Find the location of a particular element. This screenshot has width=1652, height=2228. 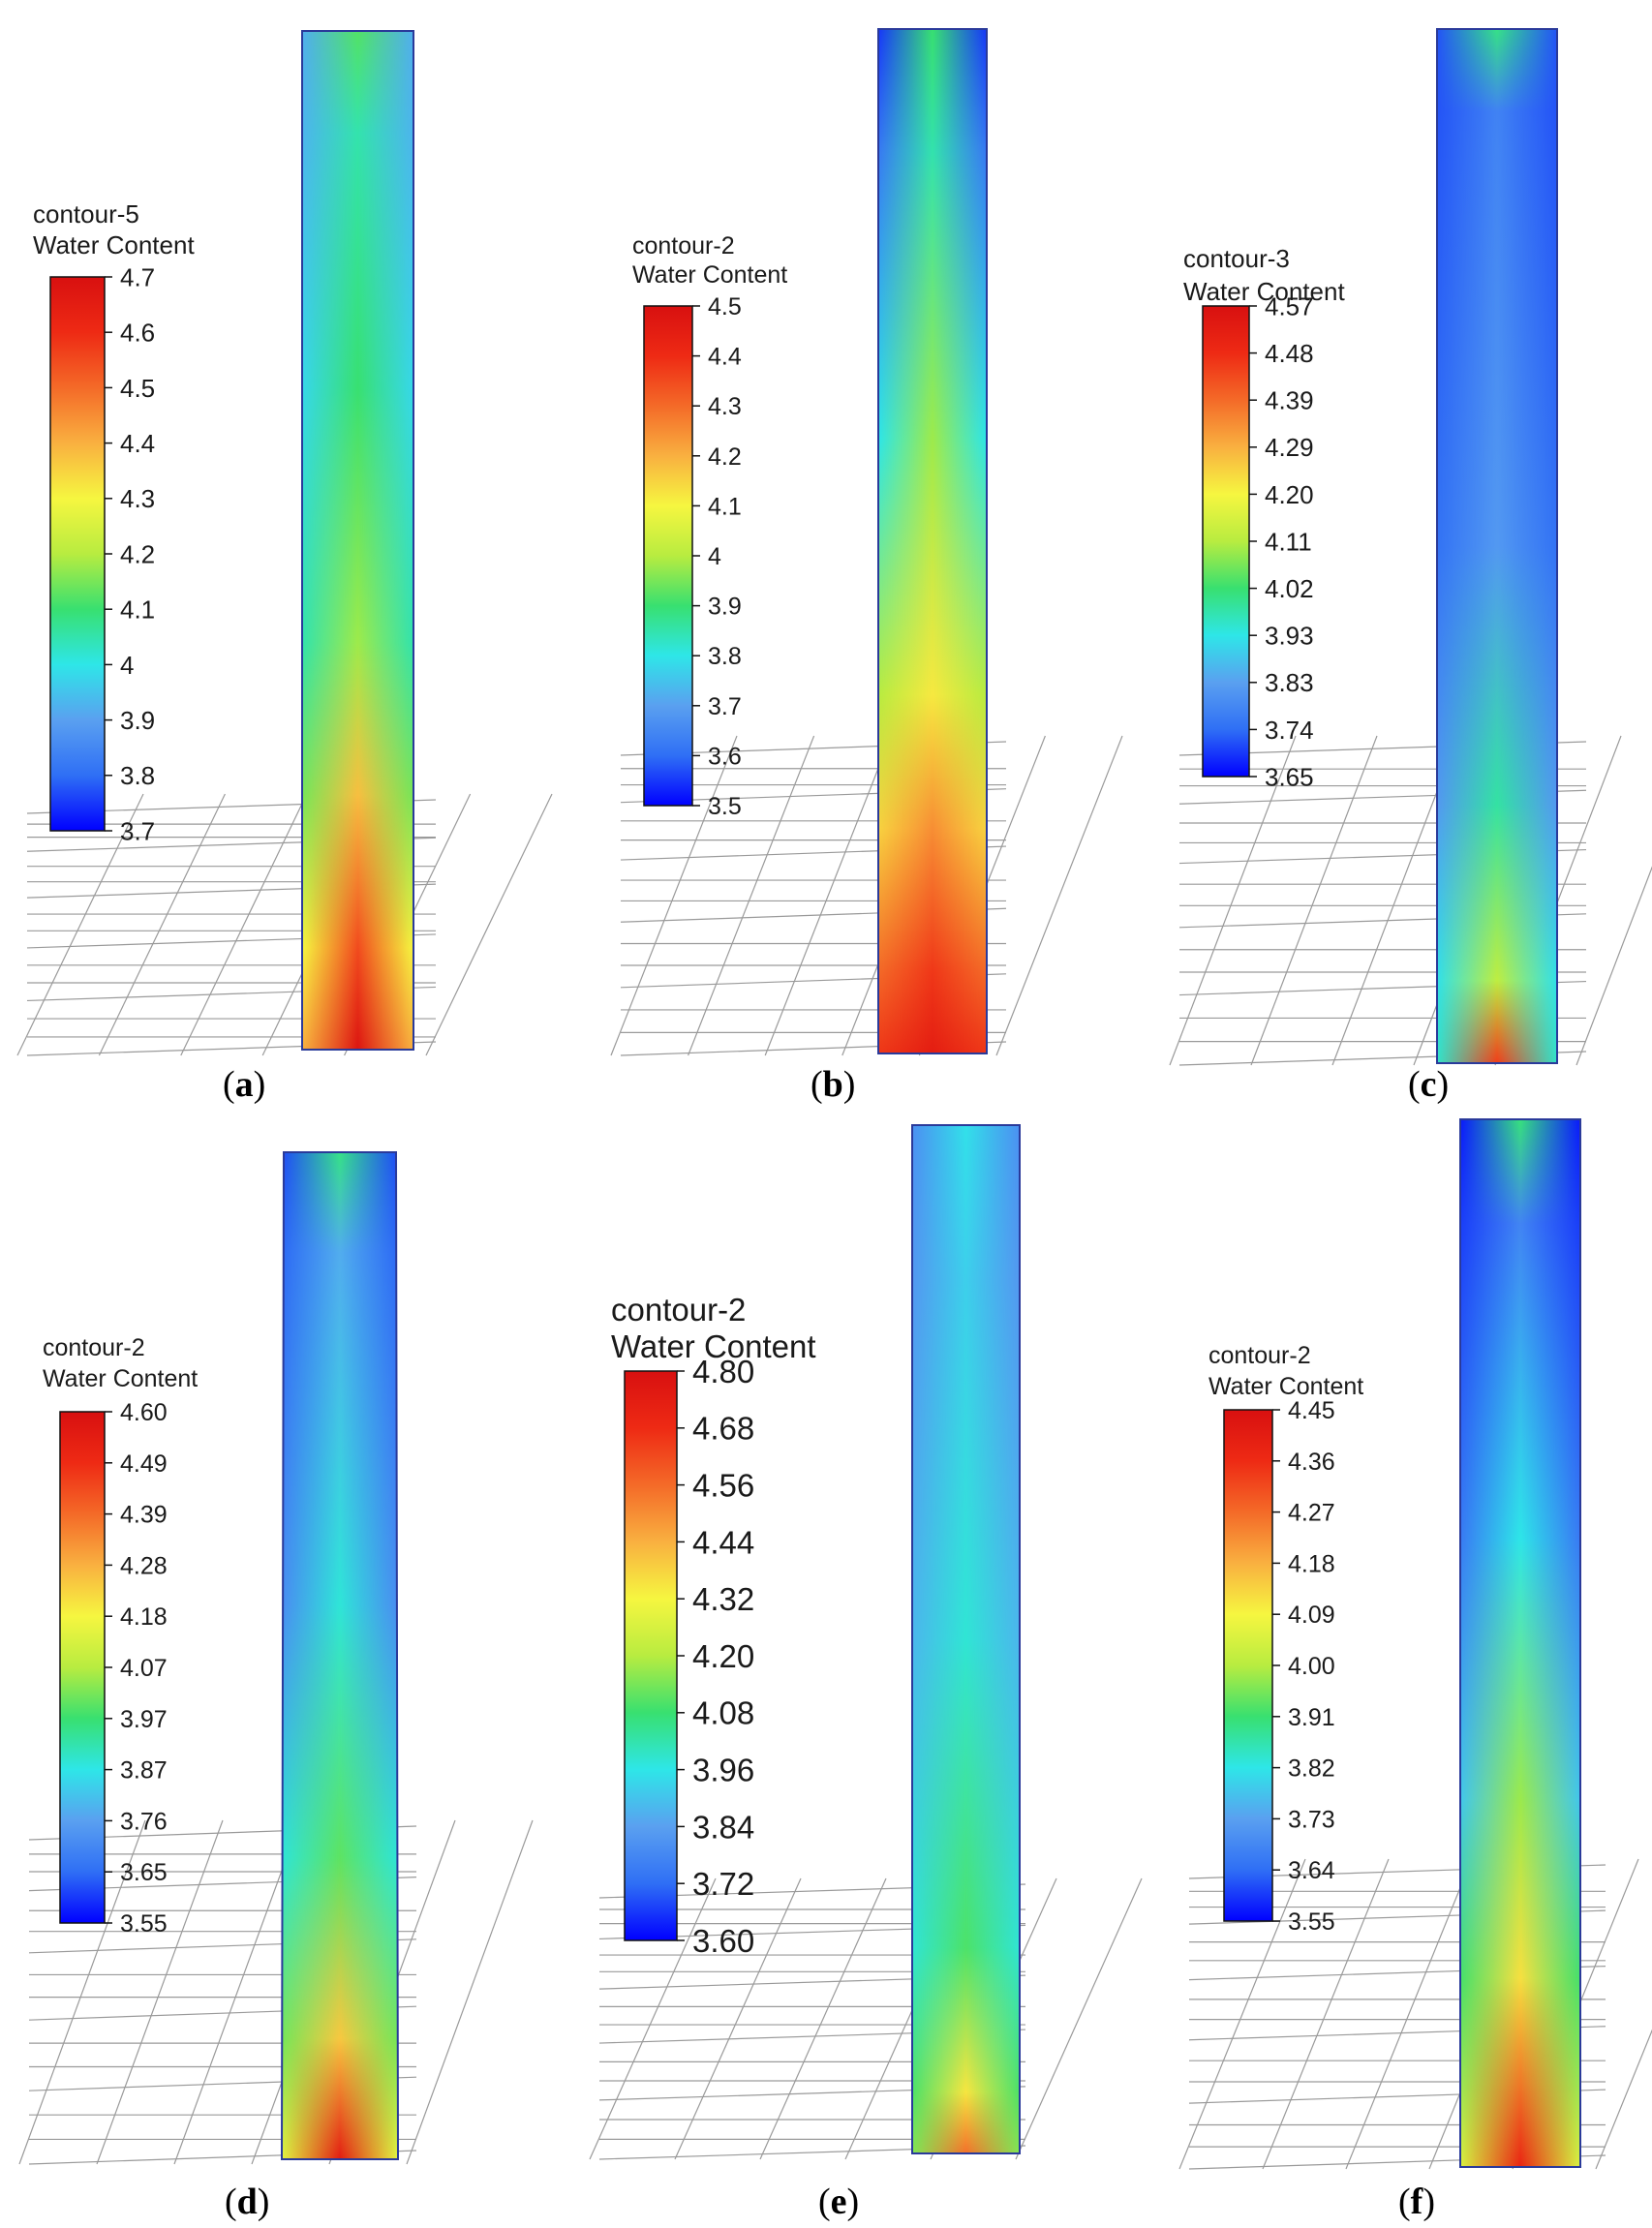

caption-letter: d is located at coordinates (247, 2202).